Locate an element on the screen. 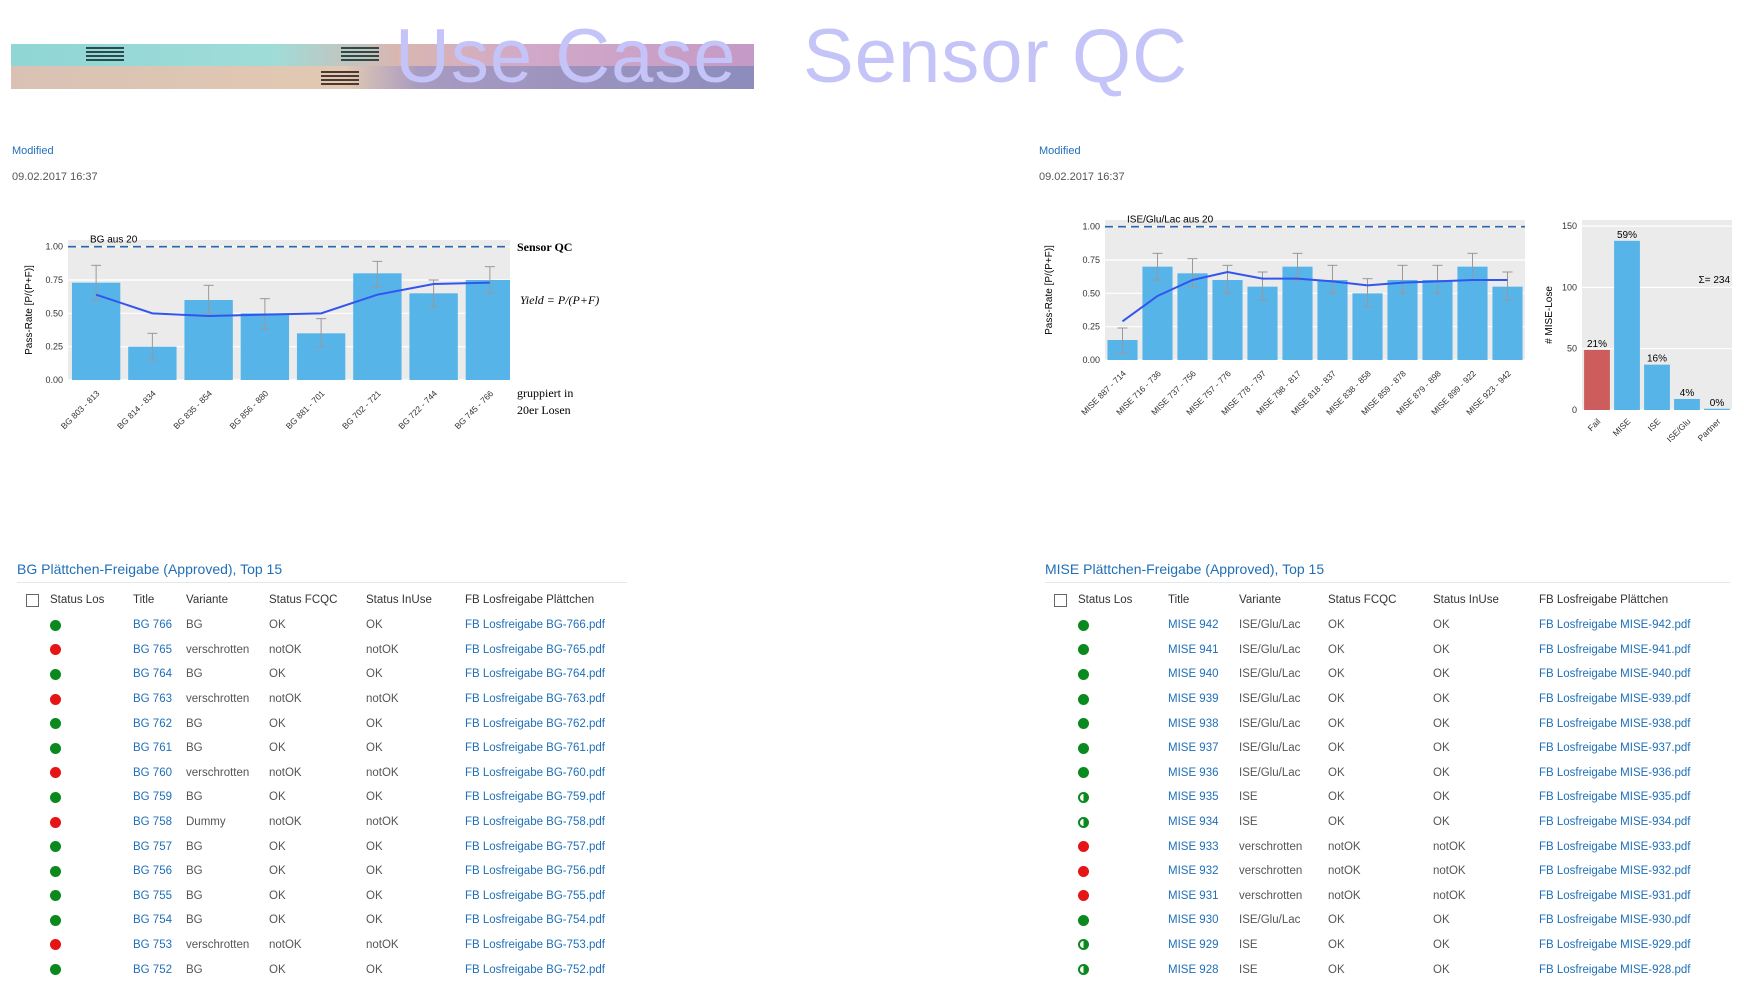  table-row: BG 759 BG OK OK FB Losfreigabe BG-759.pdf is located at coordinates (325, 797).